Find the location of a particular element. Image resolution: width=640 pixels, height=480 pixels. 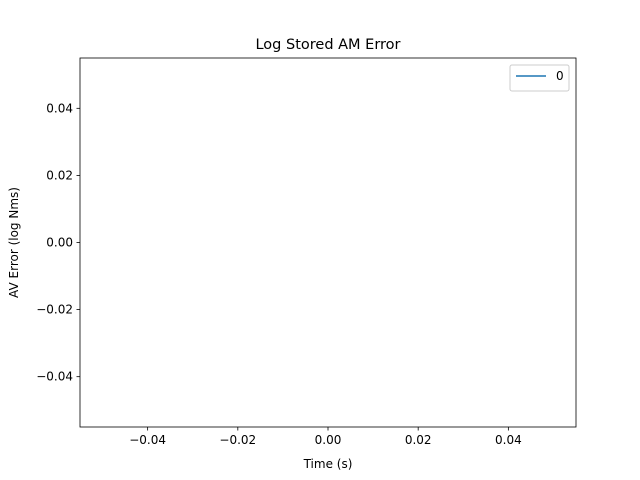

x-tick-label: 0.00 is located at coordinates (328, 440).